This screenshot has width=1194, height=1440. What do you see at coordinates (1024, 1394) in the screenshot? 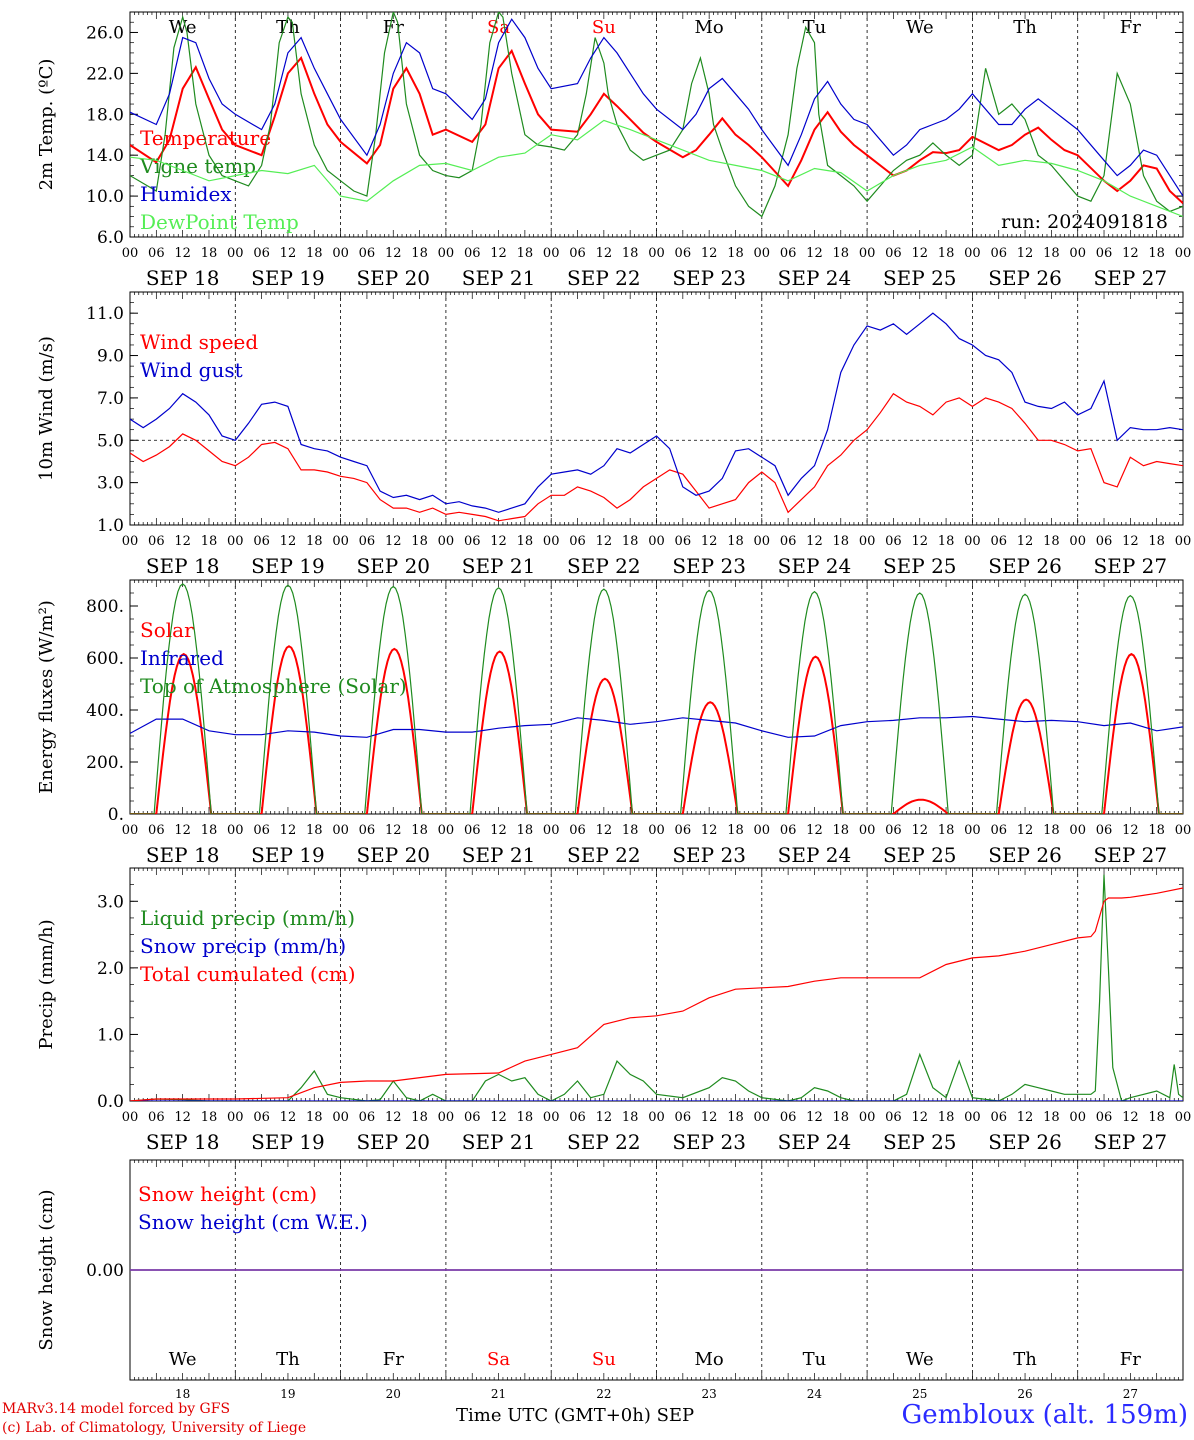
I see `day-number-label: 26` at bounding box center [1024, 1394].